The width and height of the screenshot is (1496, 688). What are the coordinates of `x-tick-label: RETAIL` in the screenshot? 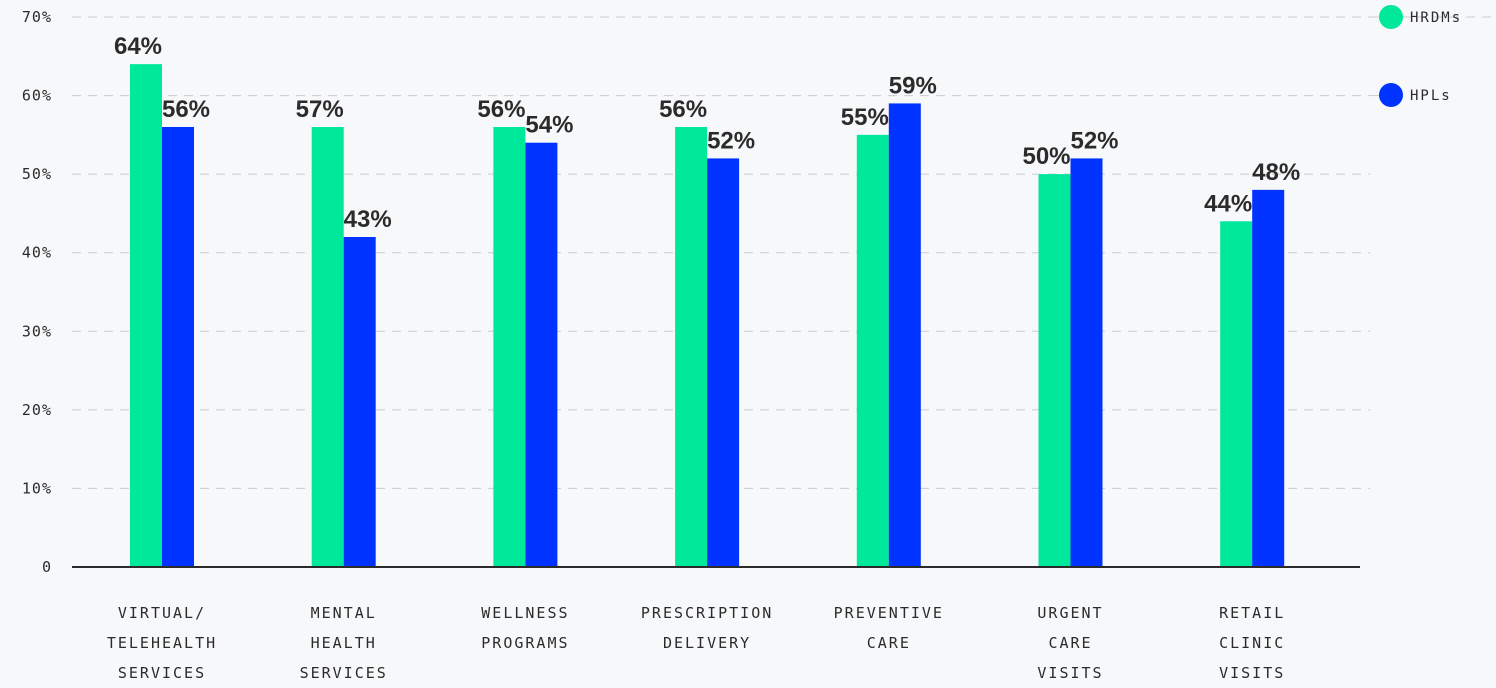 It's located at (1252, 613).